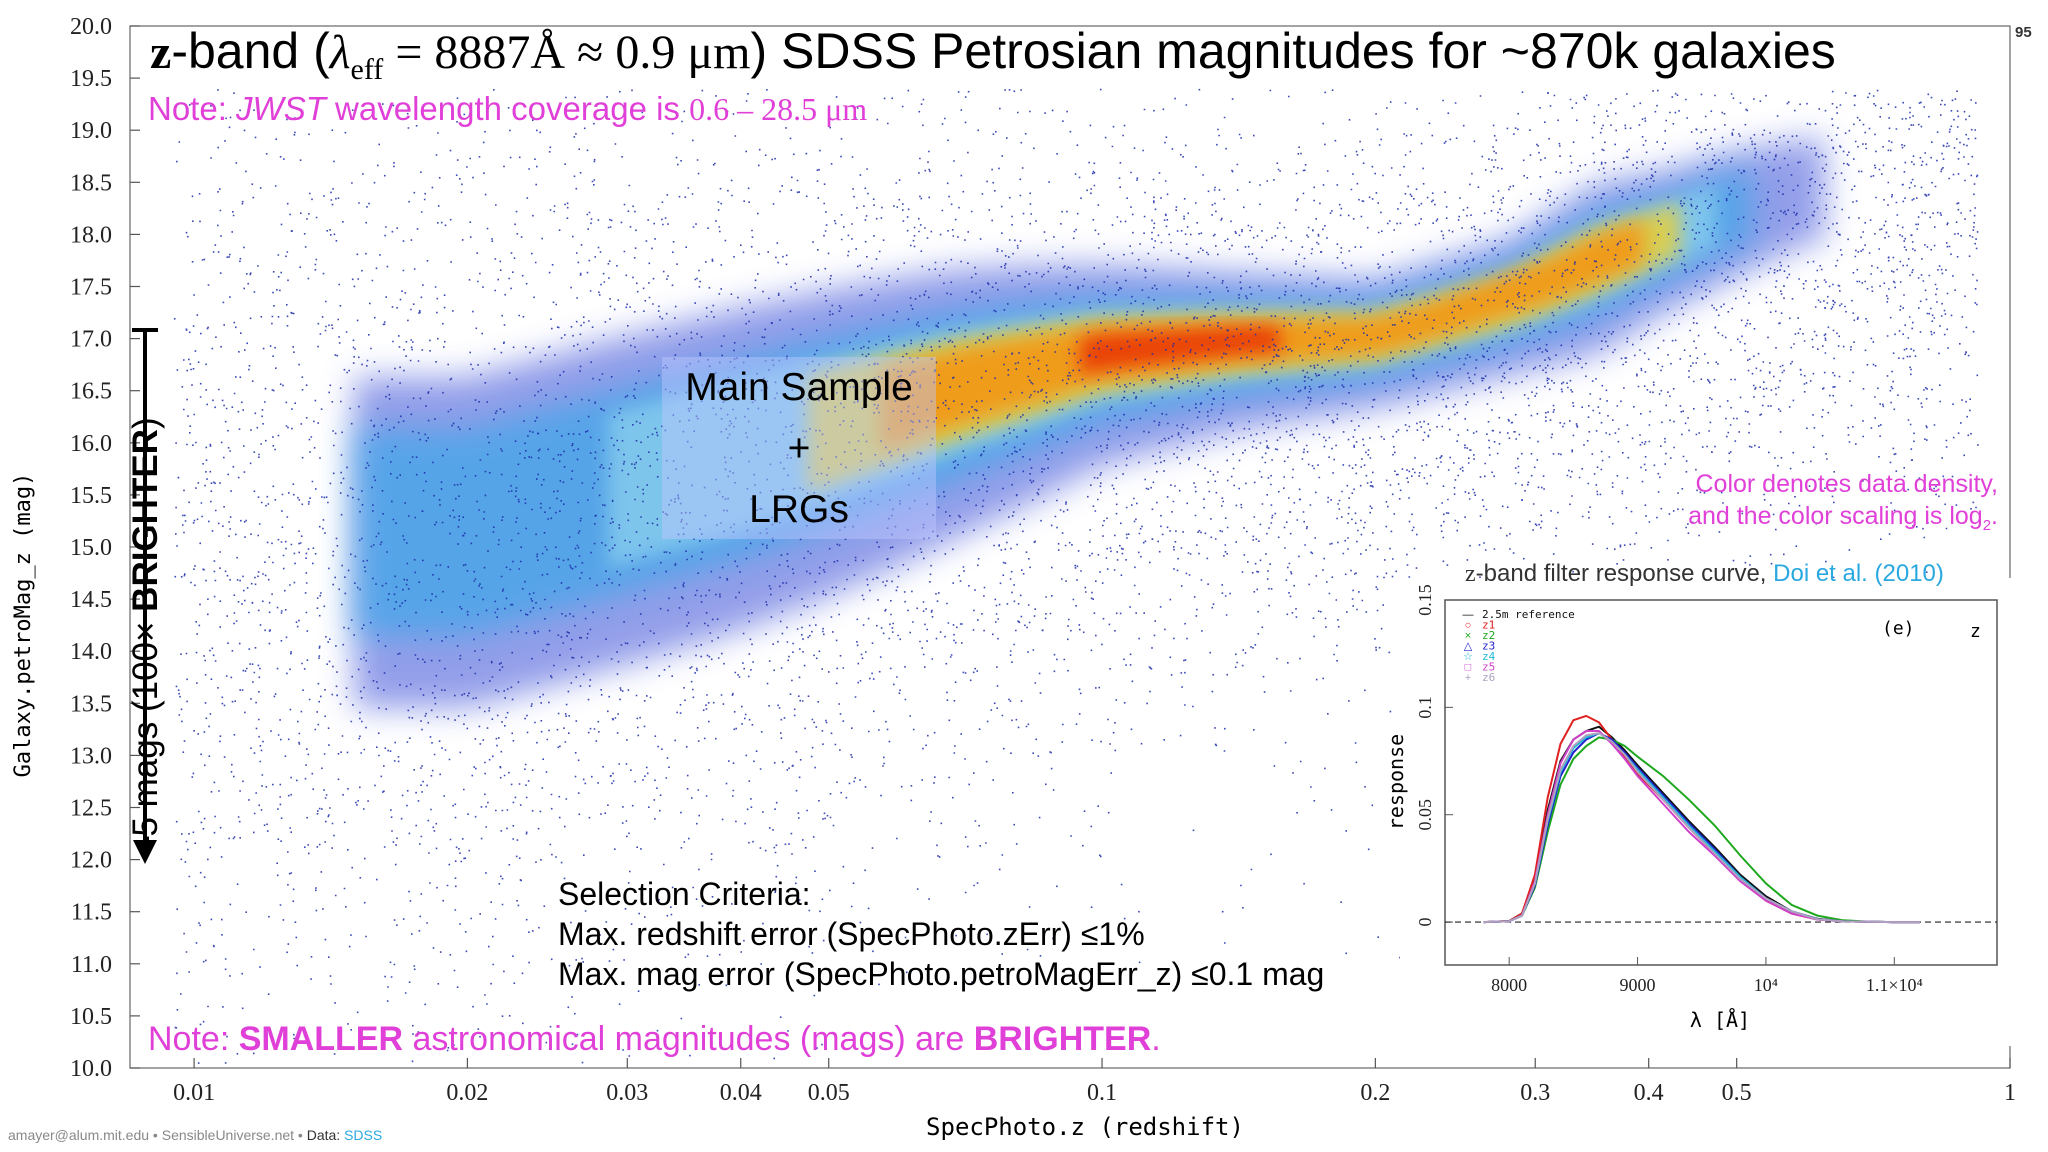  Describe the element at coordinates (91, 704) in the screenshot. I see `y-tick-label: 13.5` at that location.